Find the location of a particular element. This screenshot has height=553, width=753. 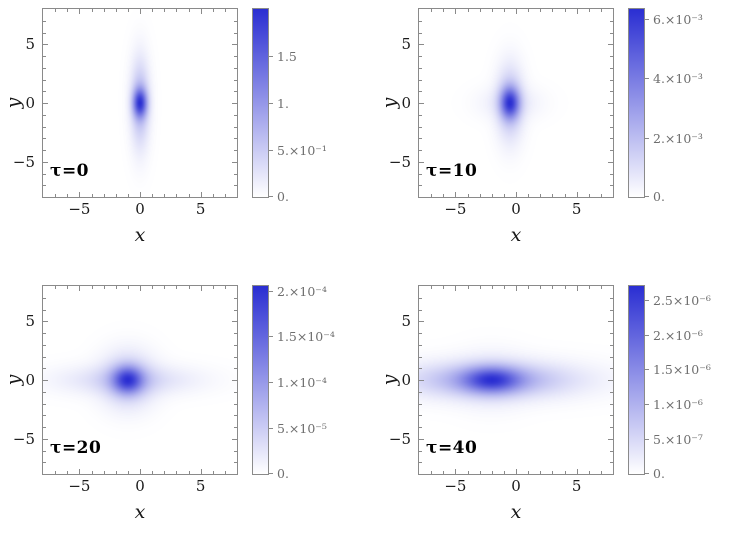

colorbar is located at coordinates (636, 380).